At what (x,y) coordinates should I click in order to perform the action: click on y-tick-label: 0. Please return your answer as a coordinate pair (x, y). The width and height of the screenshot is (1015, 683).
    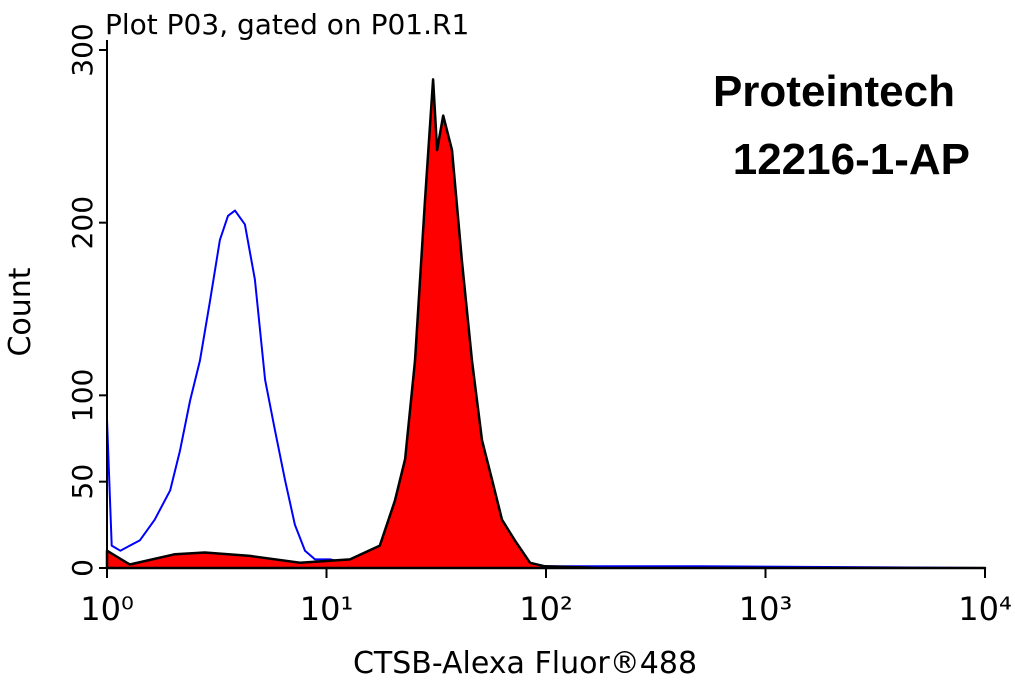
    Looking at the image, I should click on (82, 568).